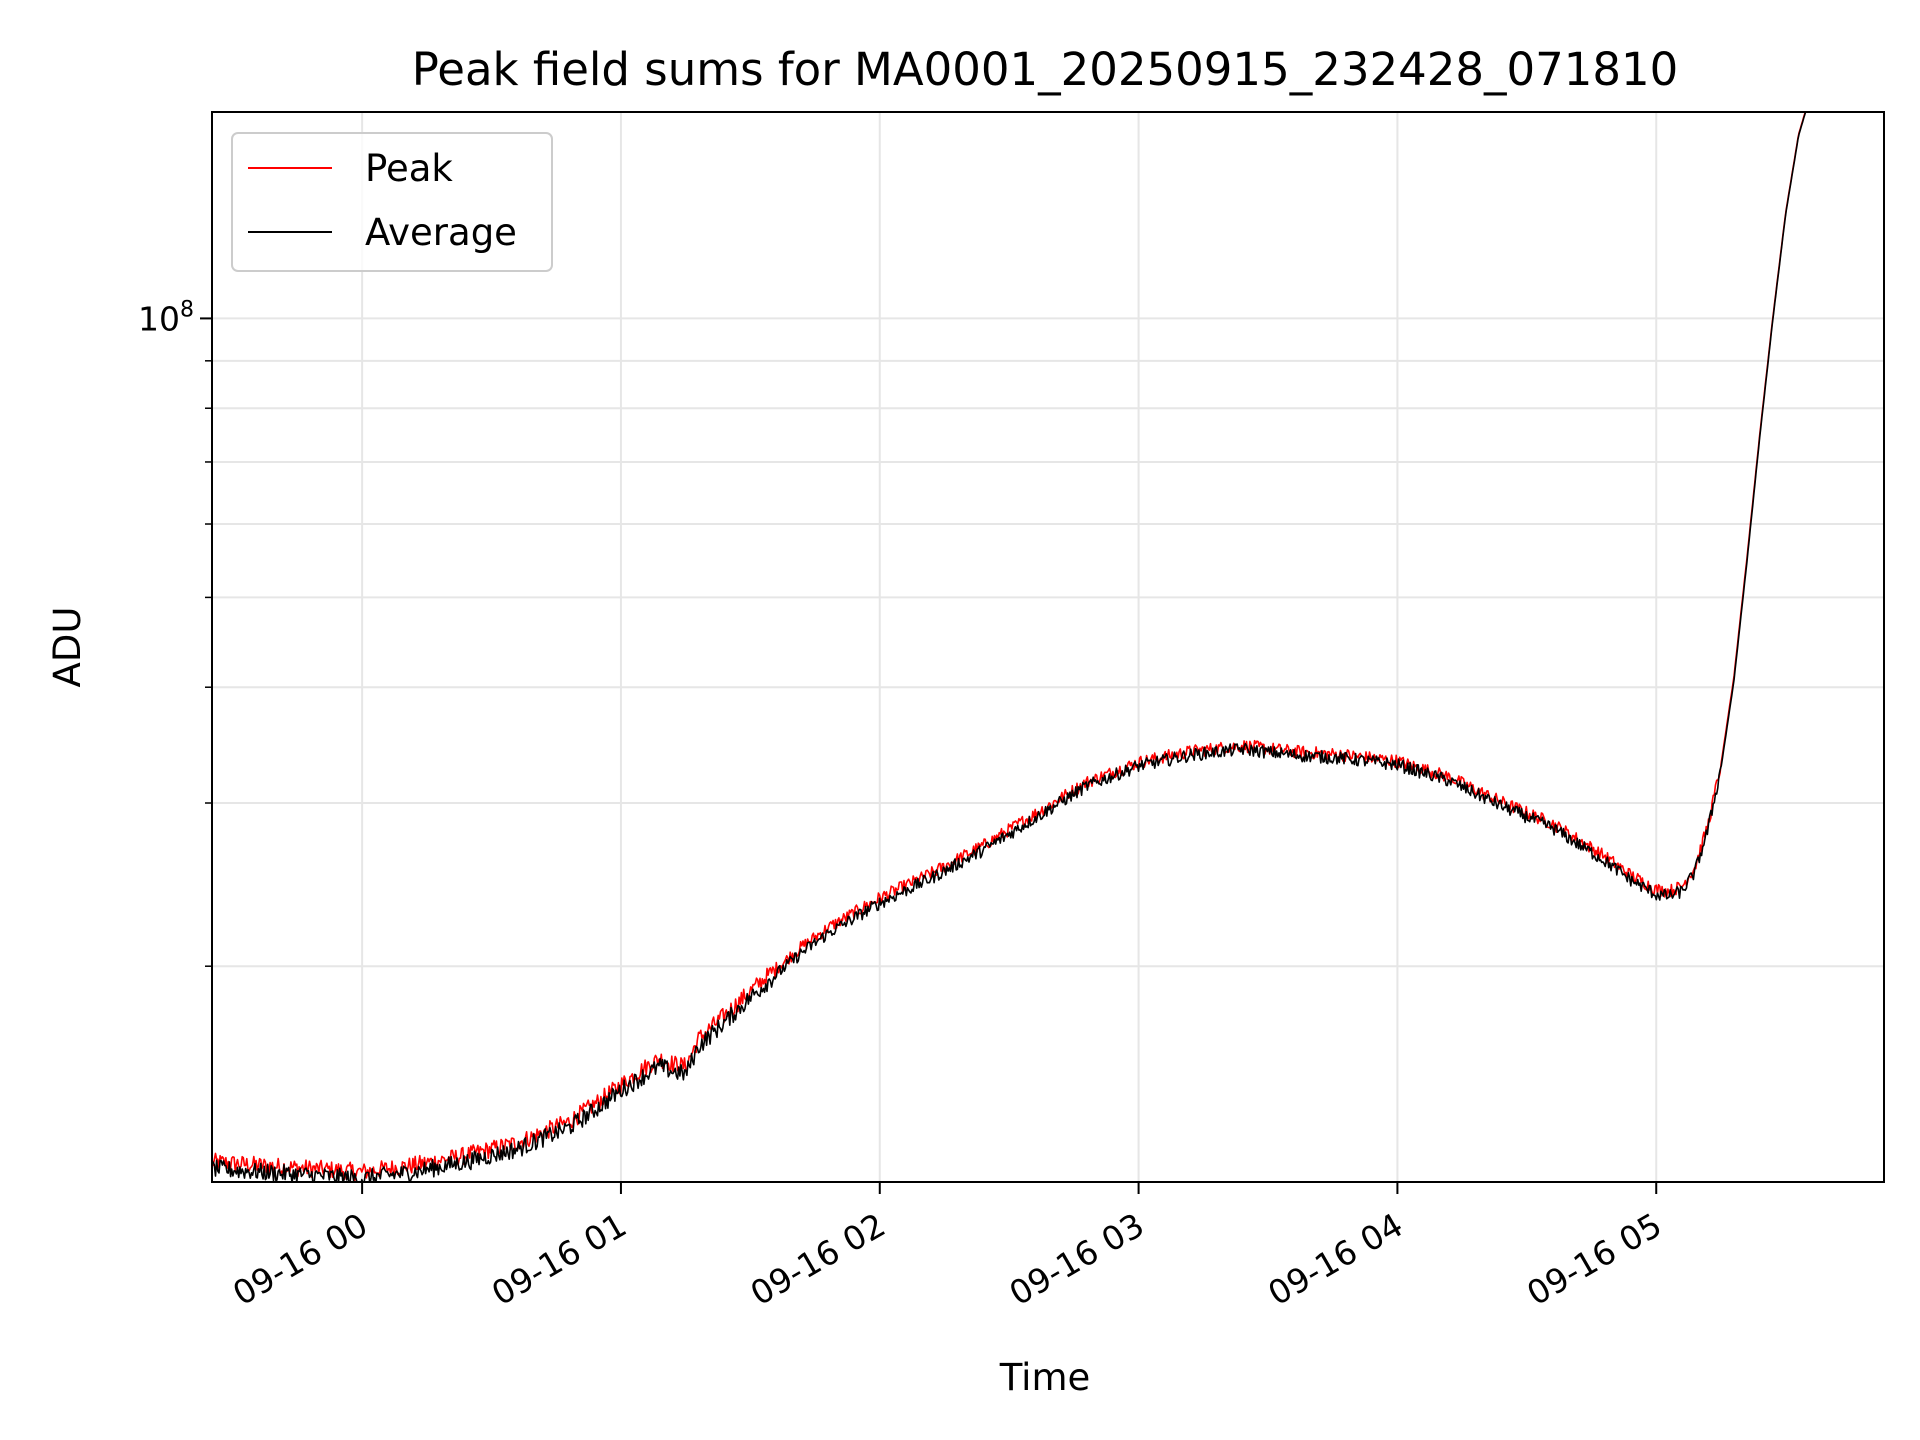 The width and height of the screenshot is (1920, 1440). I want to click on legend-peak-label: Peak, so click(409, 168).